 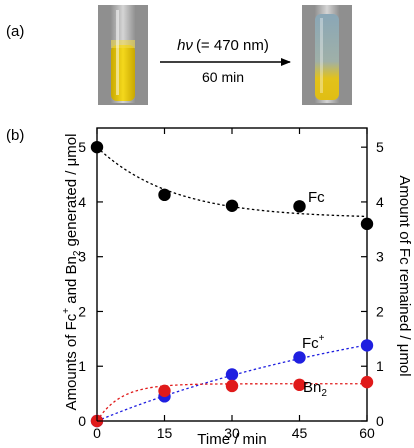 What do you see at coordinates (185, 45) in the screenshot?
I see `arrow-top-symbol: hν` at bounding box center [185, 45].